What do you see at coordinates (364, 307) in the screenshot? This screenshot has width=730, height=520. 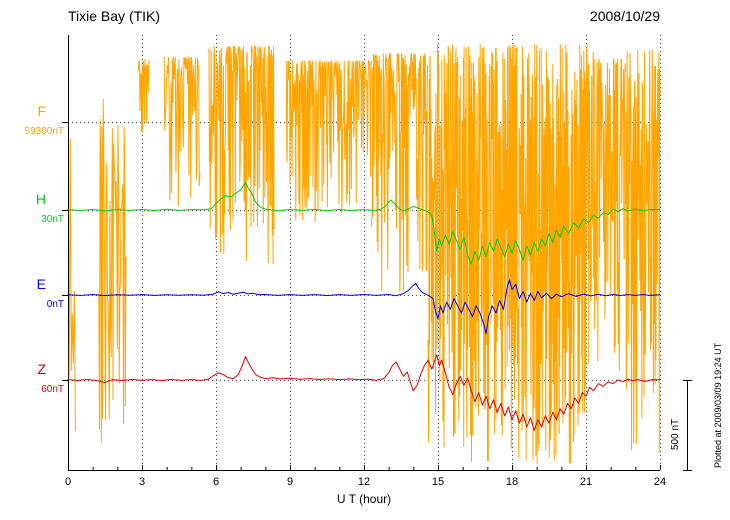 I see `trace-E` at bounding box center [364, 307].